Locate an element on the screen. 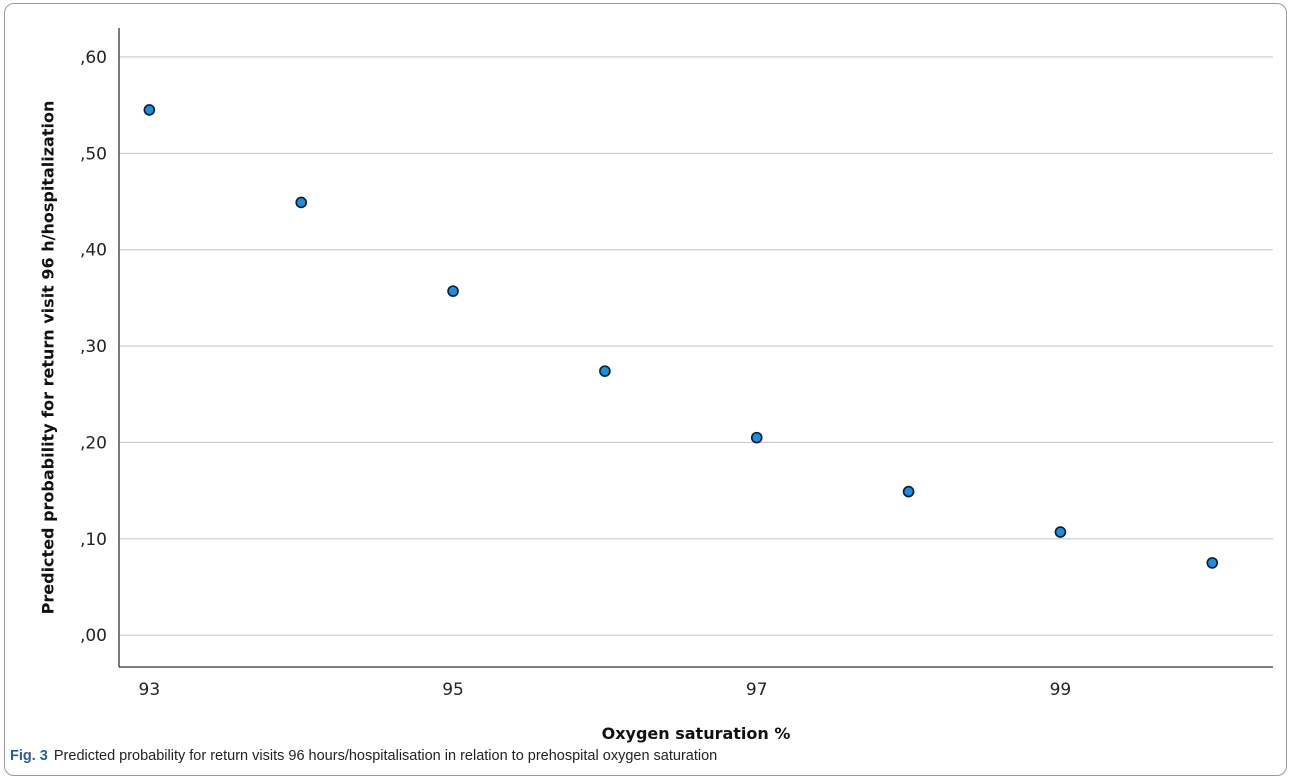 Image resolution: width=1293 pixels, height=782 pixels. y-tick-label: ,10 is located at coordinates (93, 540).